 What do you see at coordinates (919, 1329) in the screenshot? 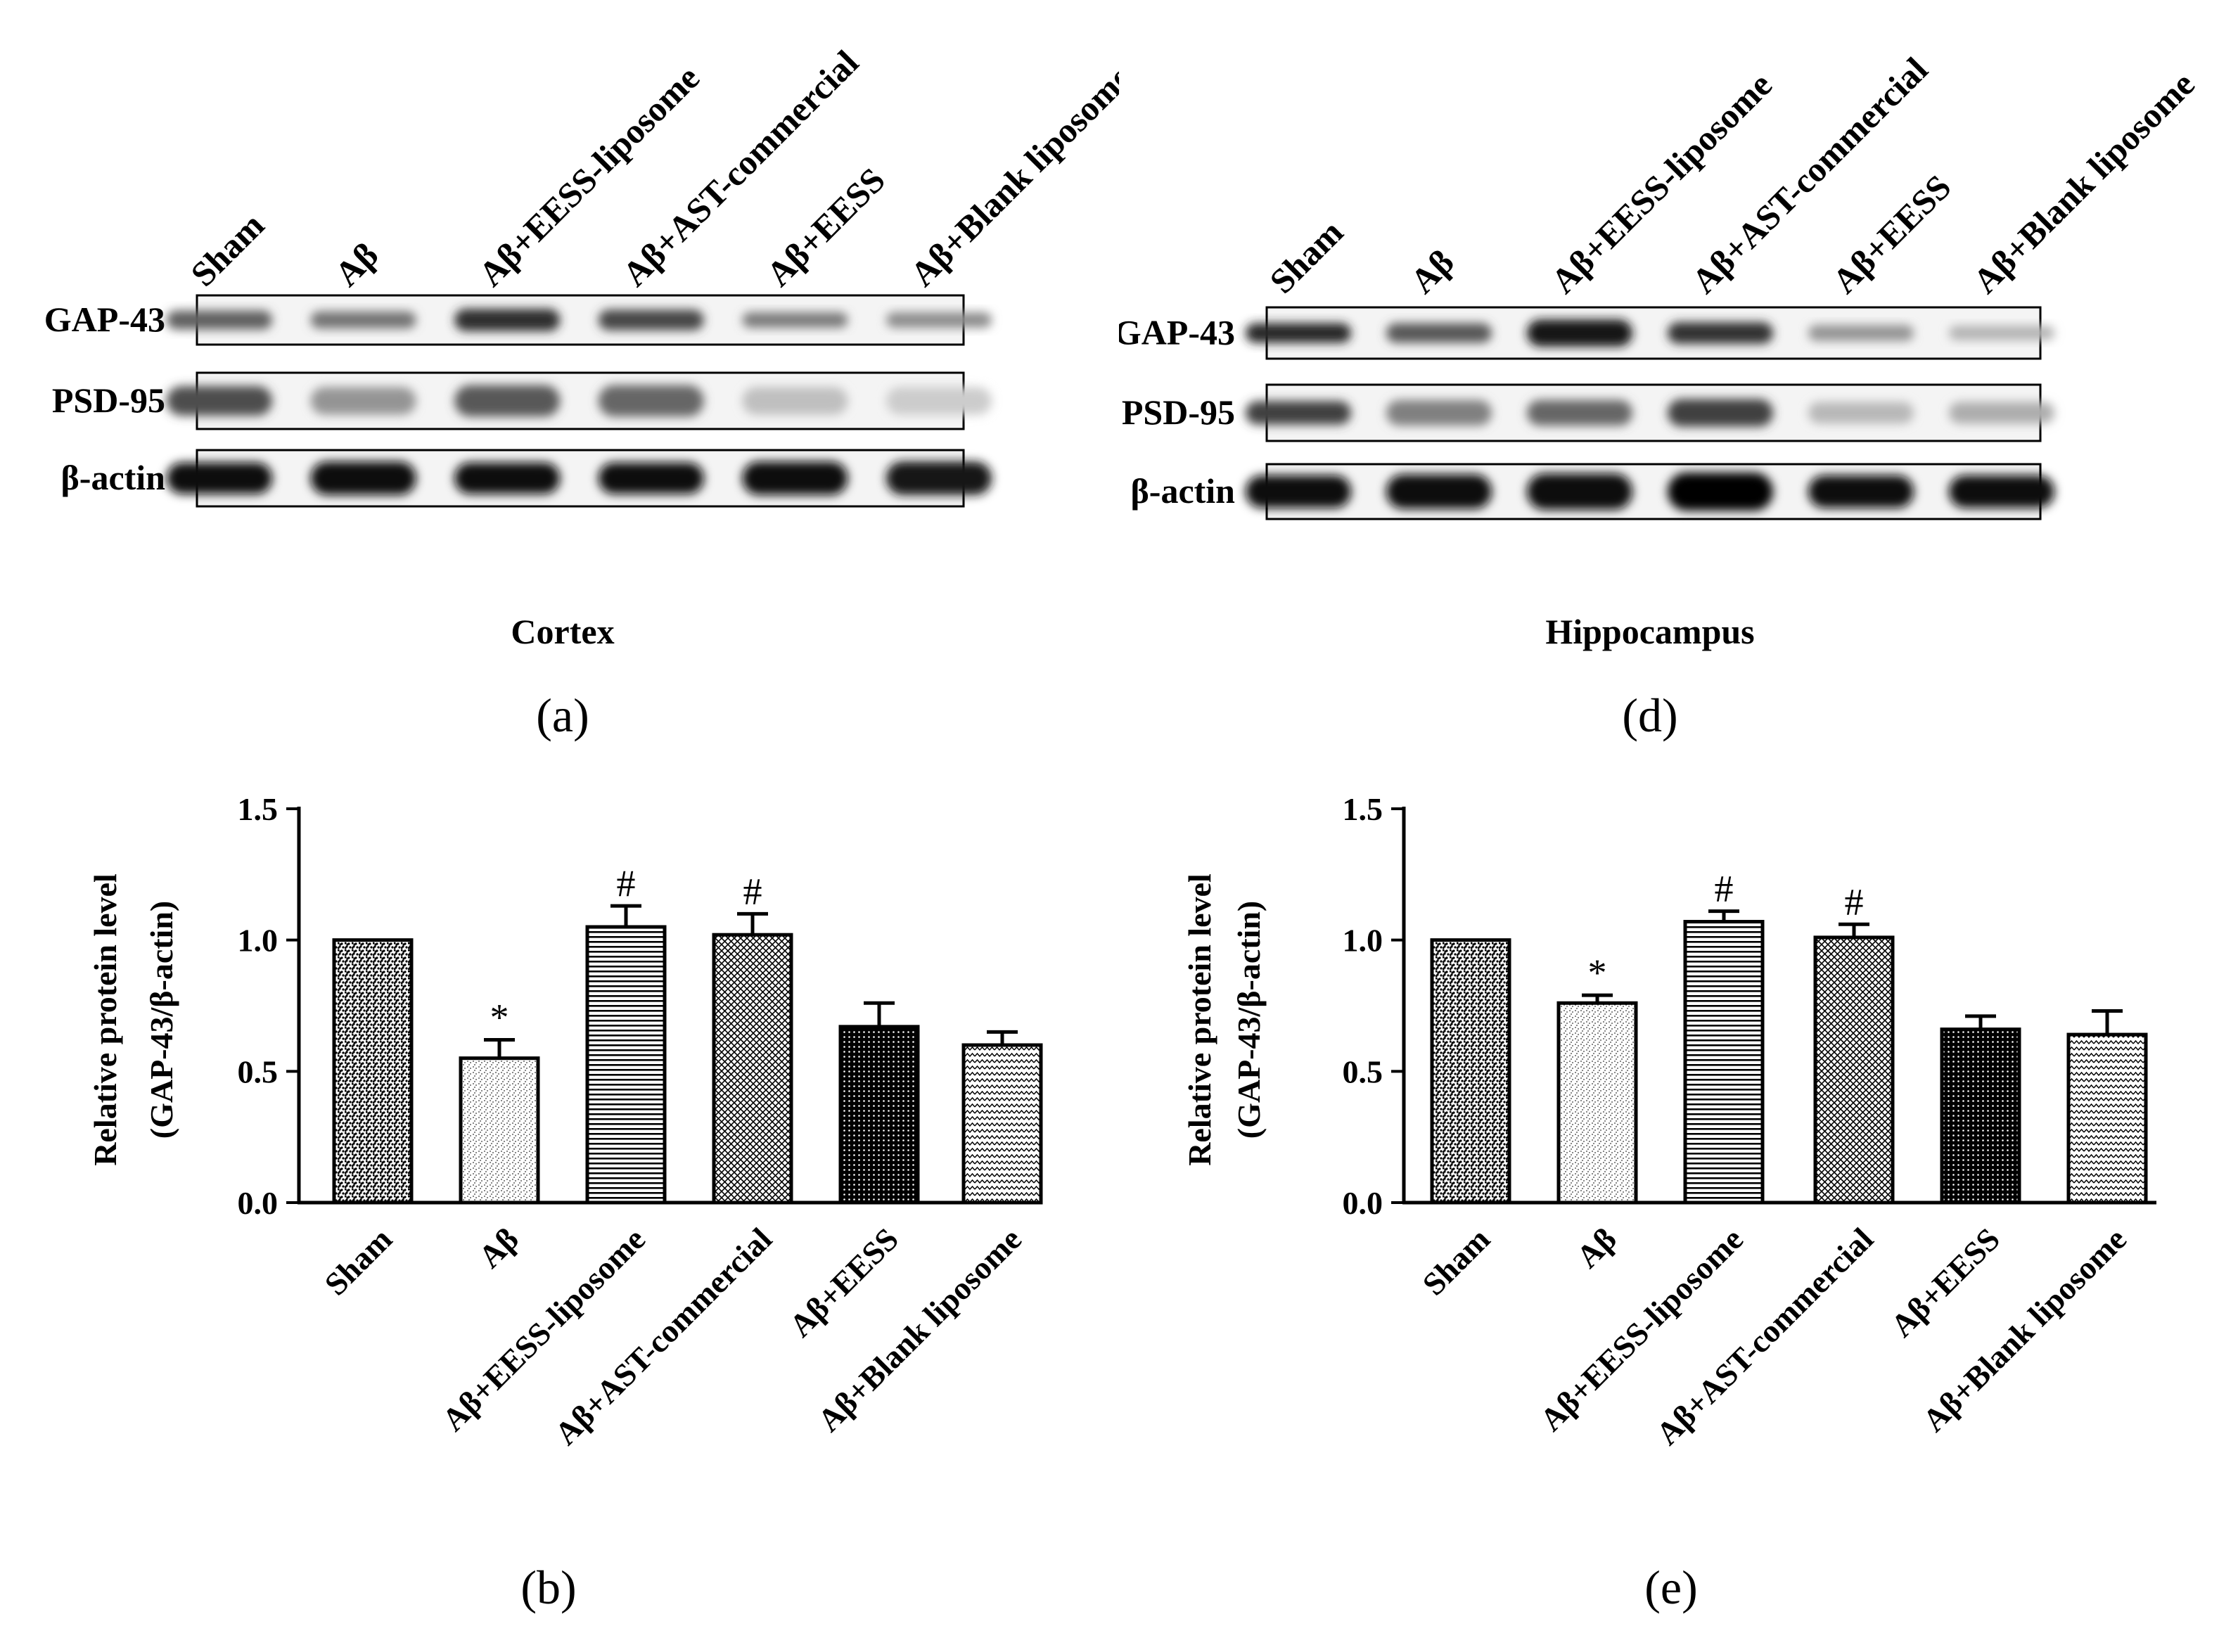
I see `x-tick-label: Aβ+Blank liposome` at bounding box center [919, 1329].